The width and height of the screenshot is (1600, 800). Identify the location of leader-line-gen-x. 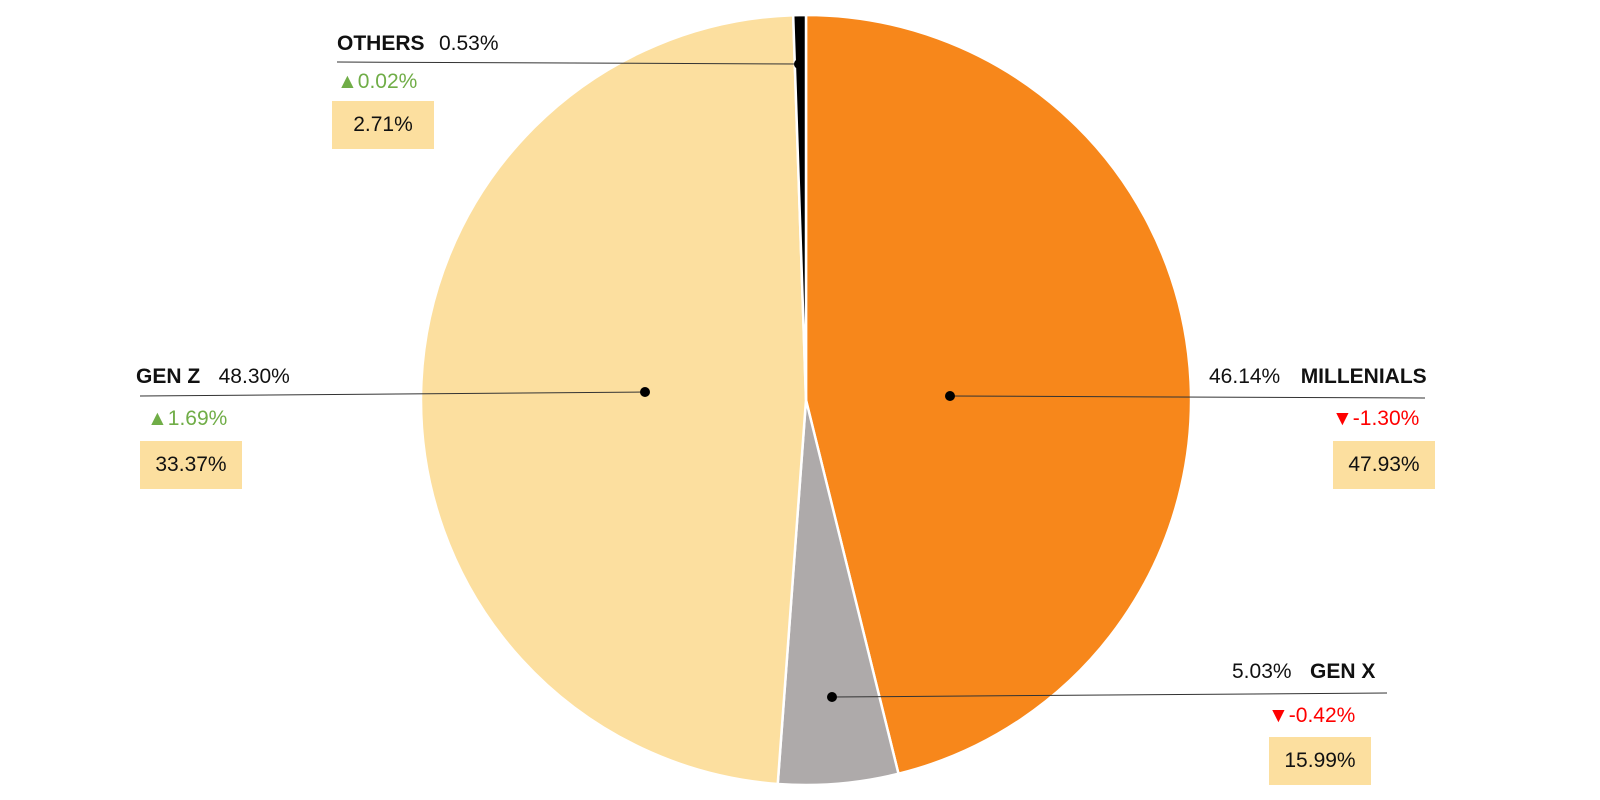
(1109, 695).